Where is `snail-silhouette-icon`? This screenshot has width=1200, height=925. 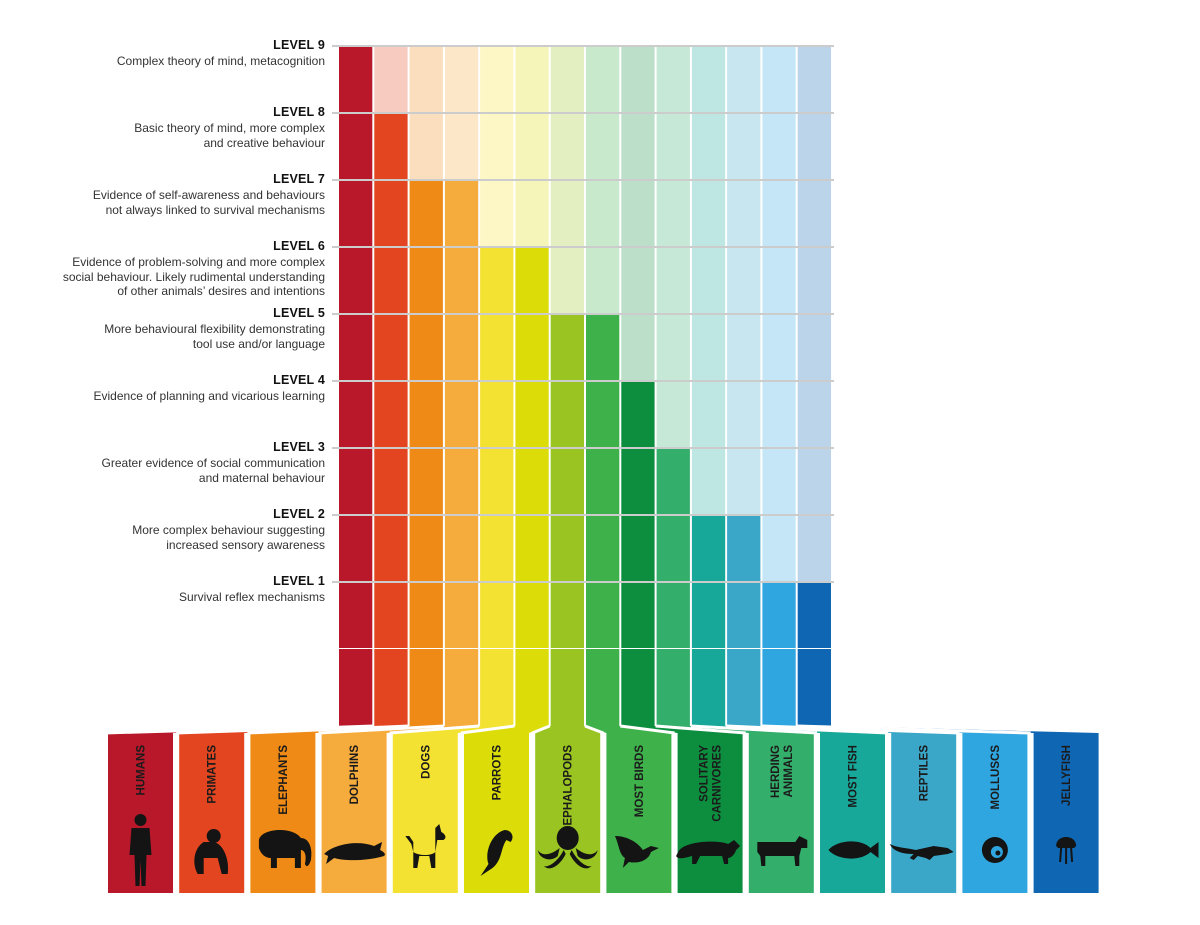 snail-silhouette-icon is located at coordinates (994, 850).